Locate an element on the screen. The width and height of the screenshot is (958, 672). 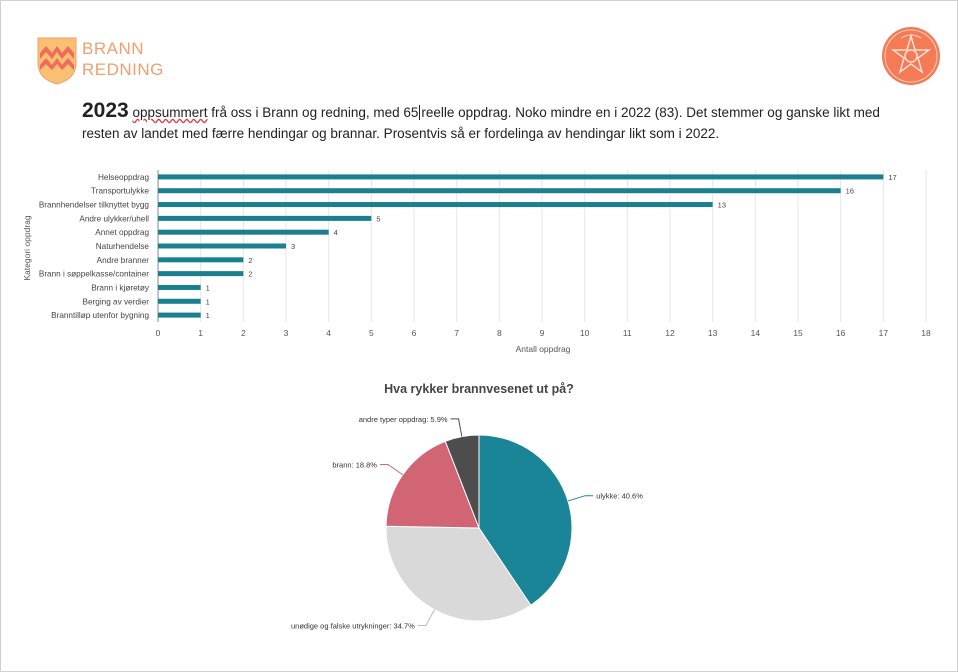
brand-line-1: BRANN is located at coordinates (113, 48).